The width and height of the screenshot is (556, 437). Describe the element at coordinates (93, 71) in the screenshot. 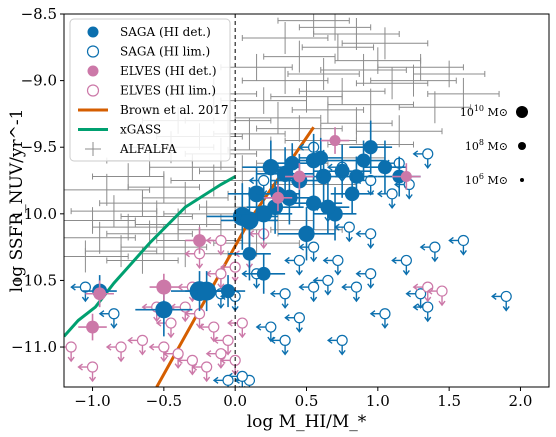

I see `legend-marker-elves-hi-det` at that location.